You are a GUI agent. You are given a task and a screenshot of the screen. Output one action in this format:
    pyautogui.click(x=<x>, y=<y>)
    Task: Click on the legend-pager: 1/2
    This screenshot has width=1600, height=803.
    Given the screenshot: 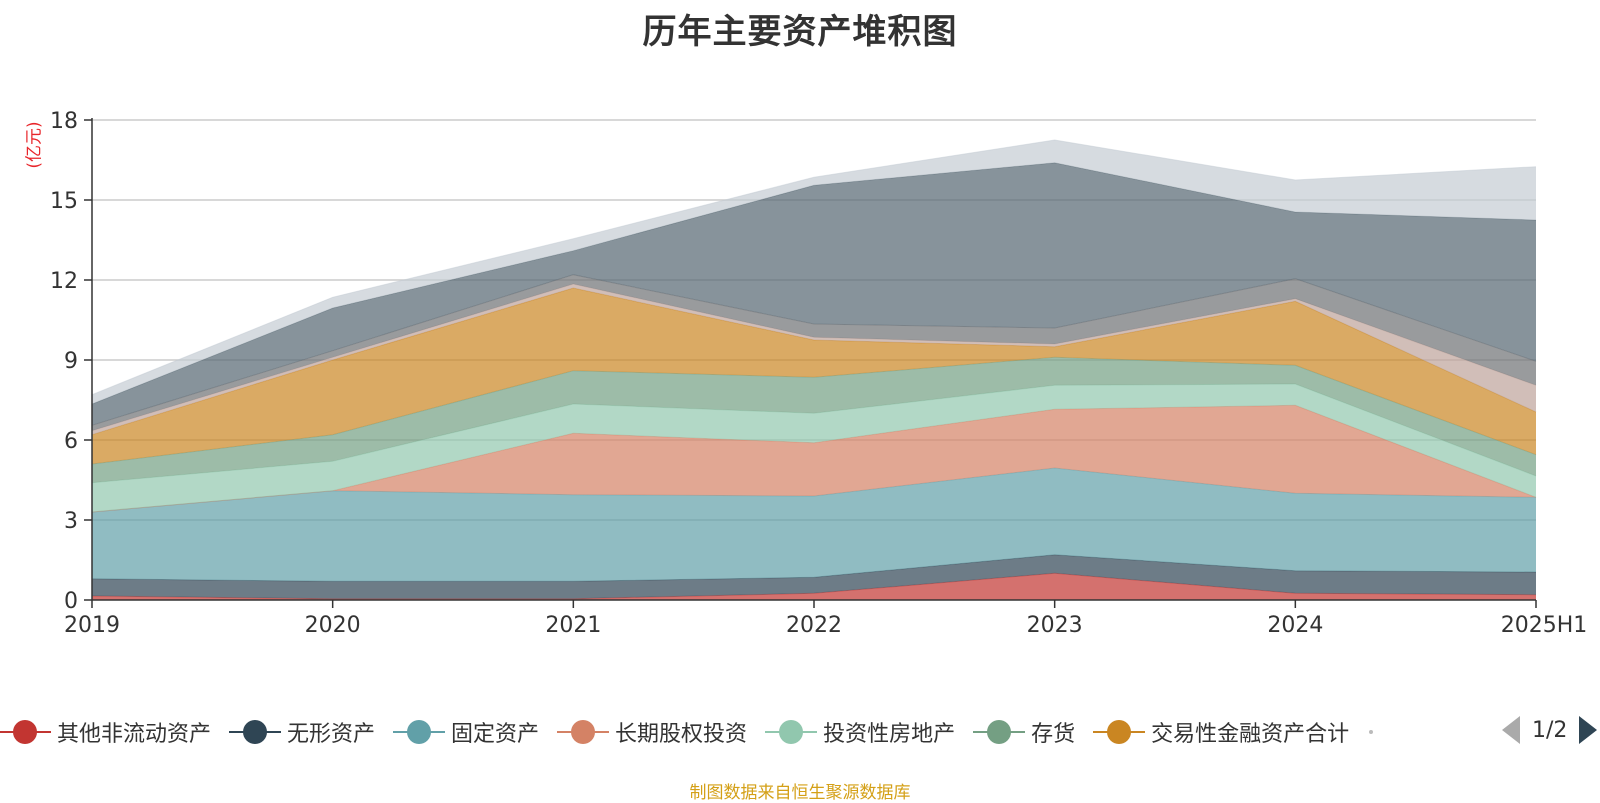 What is the action you would take?
    pyautogui.click(x=1550, y=730)
    